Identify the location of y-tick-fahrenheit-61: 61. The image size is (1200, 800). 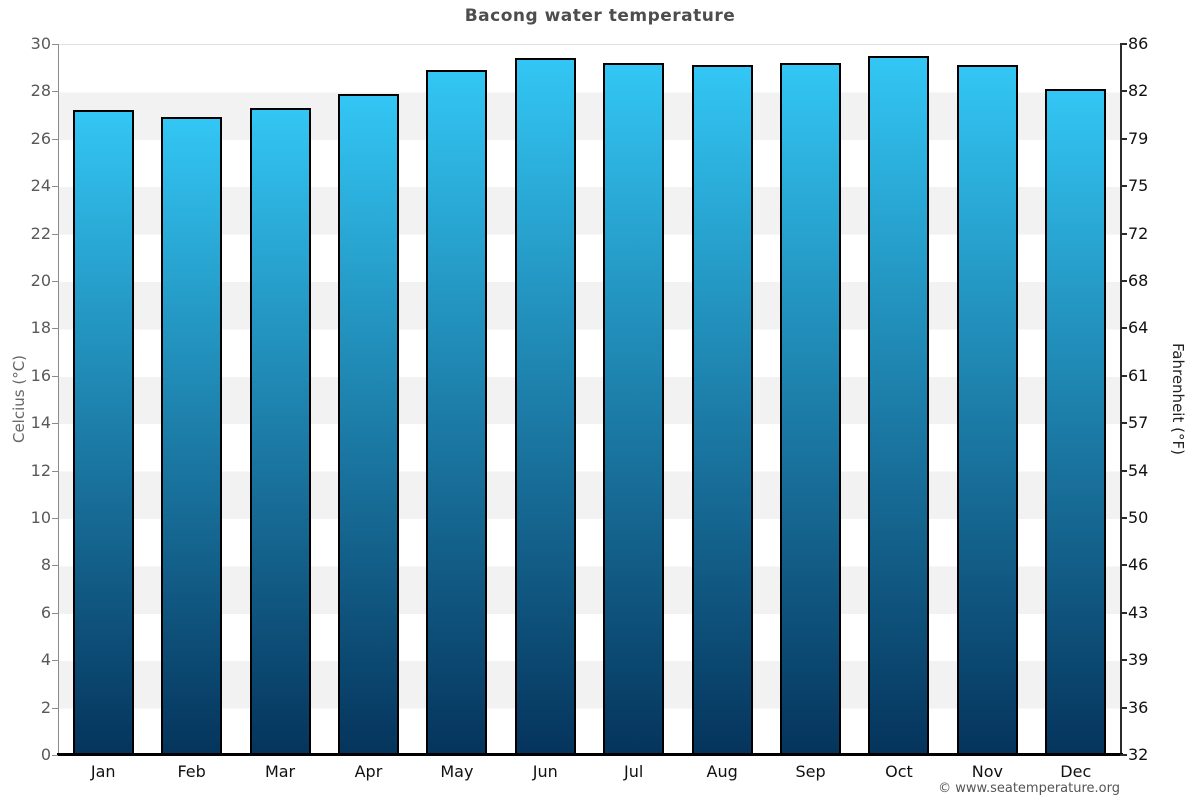
(1138, 375).